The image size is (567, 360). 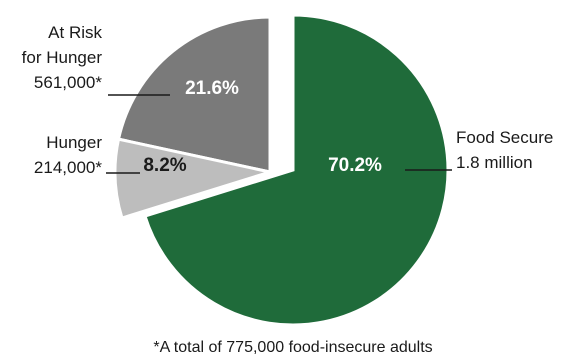 I want to click on pct-label-hunger: 8.2%, so click(x=164, y=165).